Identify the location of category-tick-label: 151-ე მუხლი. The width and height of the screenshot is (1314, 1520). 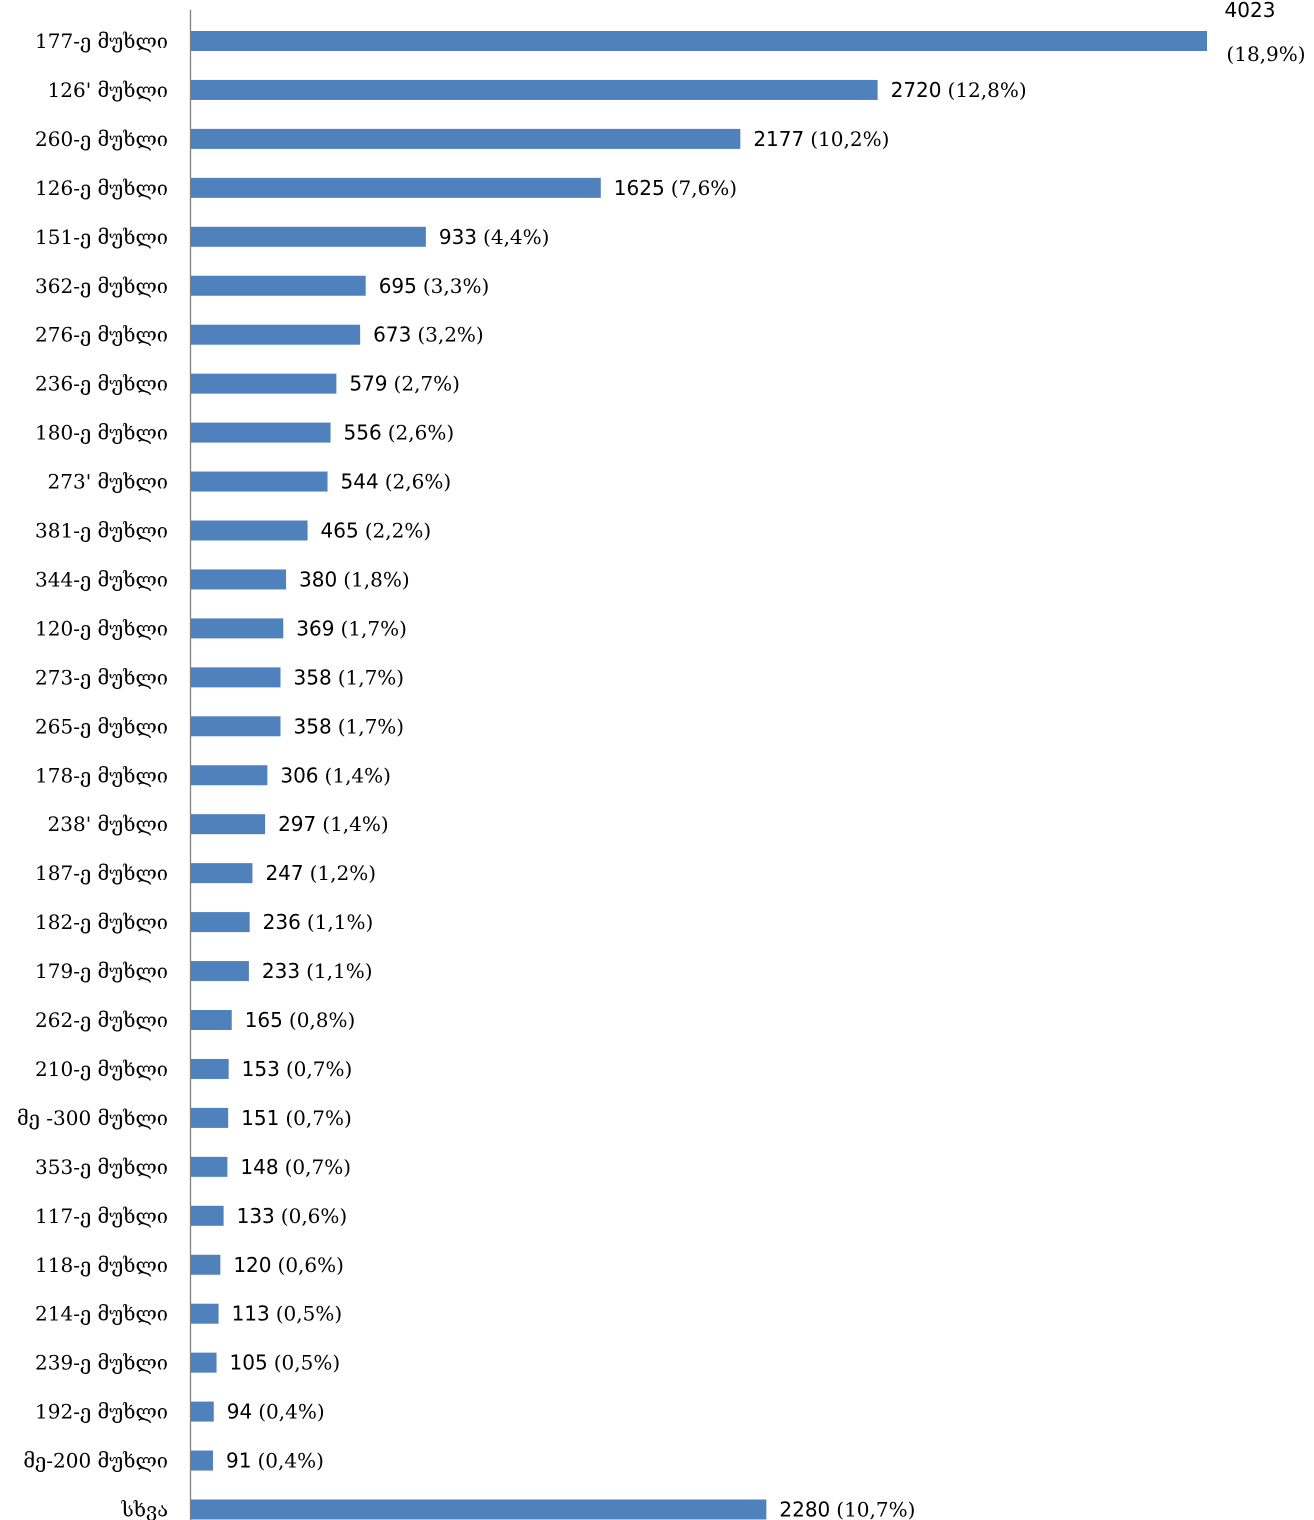
(101, 237).